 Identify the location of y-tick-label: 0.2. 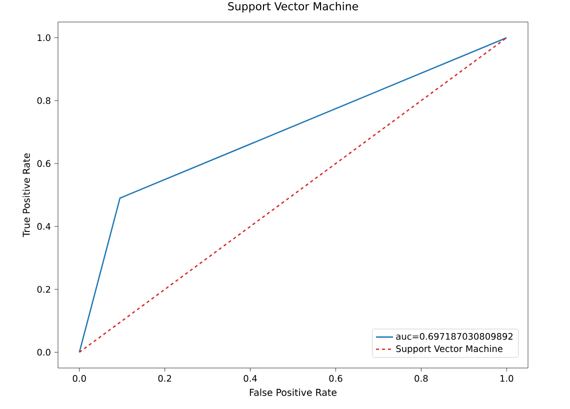
(43, 289).